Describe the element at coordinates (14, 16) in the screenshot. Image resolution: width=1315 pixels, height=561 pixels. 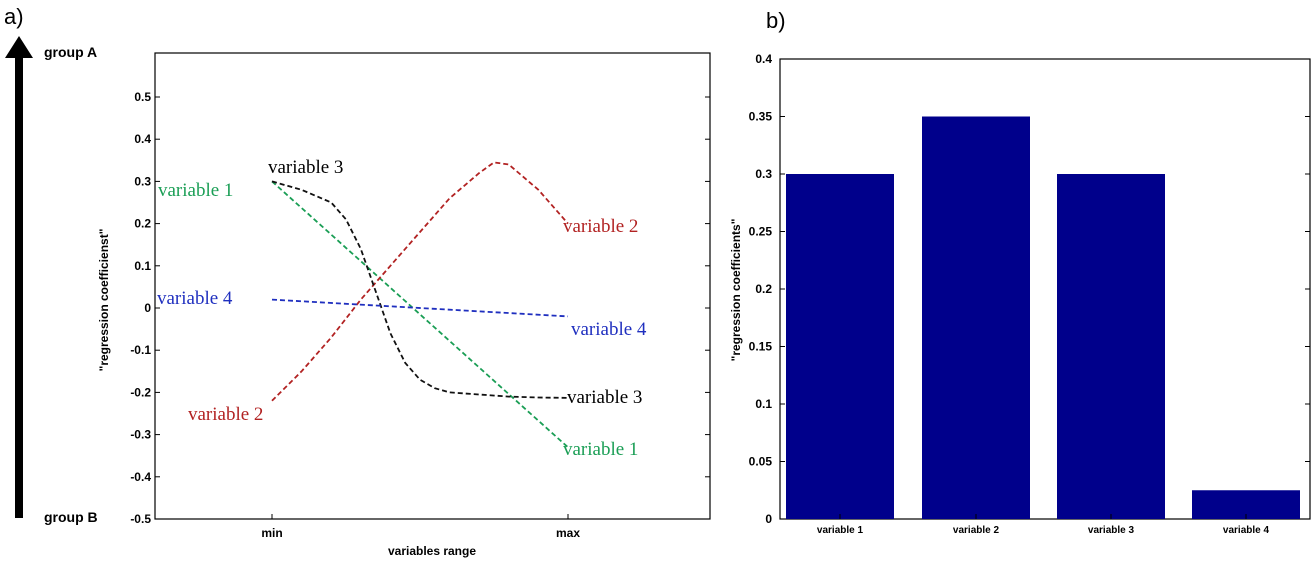
I see `panel-a-label: a)` at that location.